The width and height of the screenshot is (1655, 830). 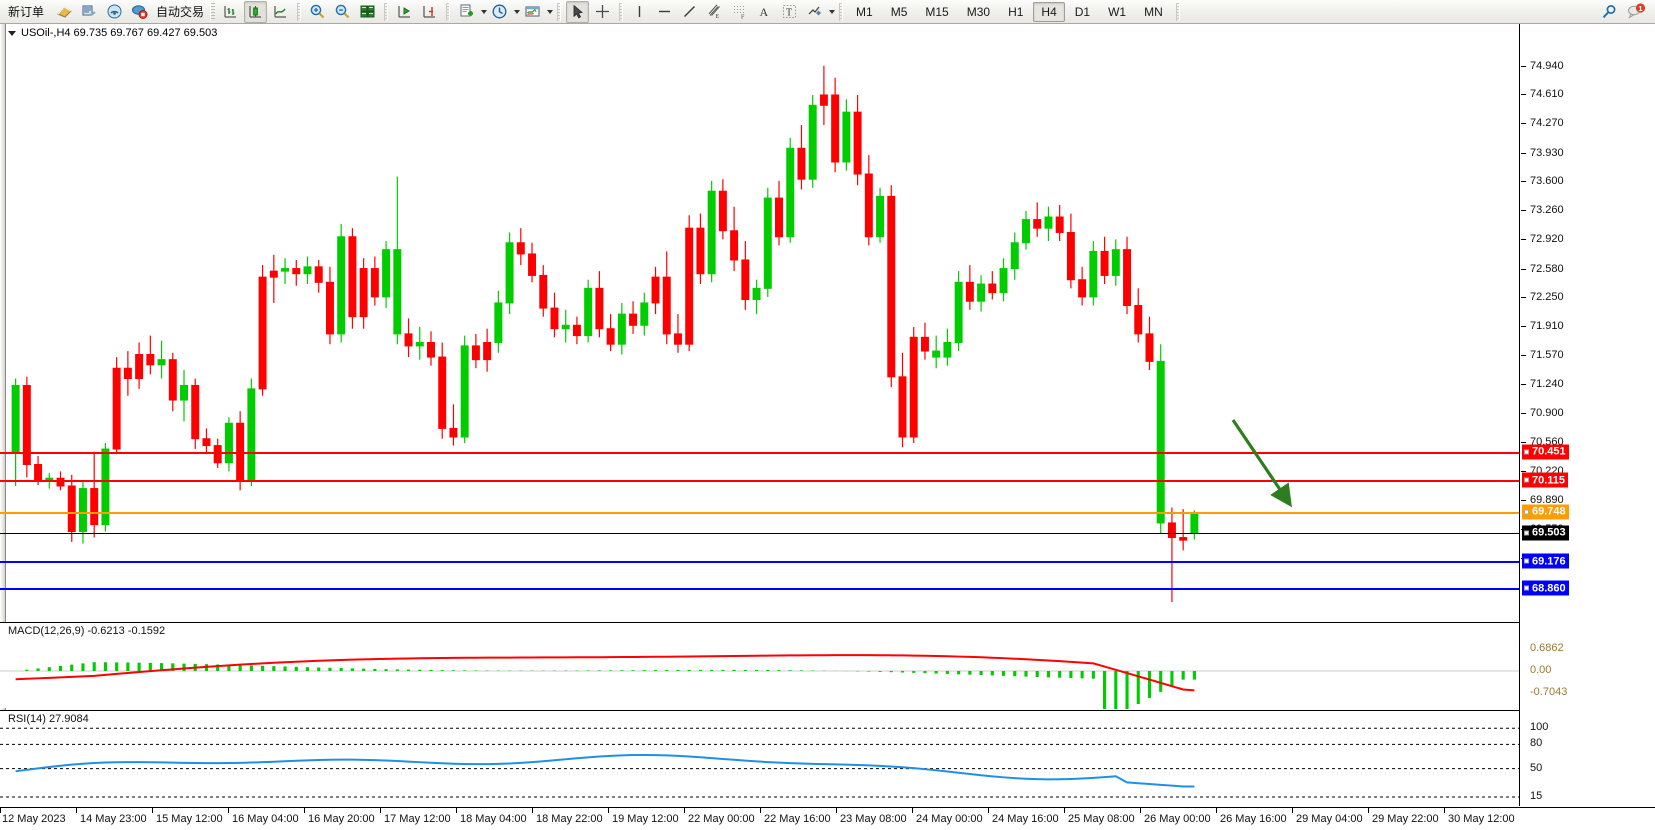 I want to click on price-level-badge: 69.503, so click(x=1545, y=533).